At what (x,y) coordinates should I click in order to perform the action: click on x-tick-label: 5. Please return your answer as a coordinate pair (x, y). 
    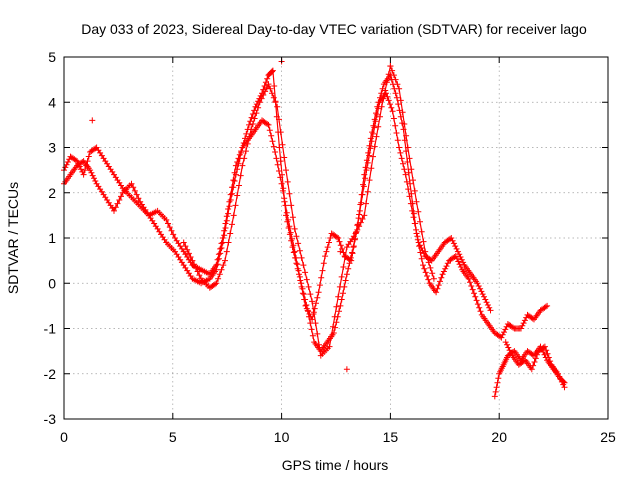
    Looking at the image, I should click on (173, 437).